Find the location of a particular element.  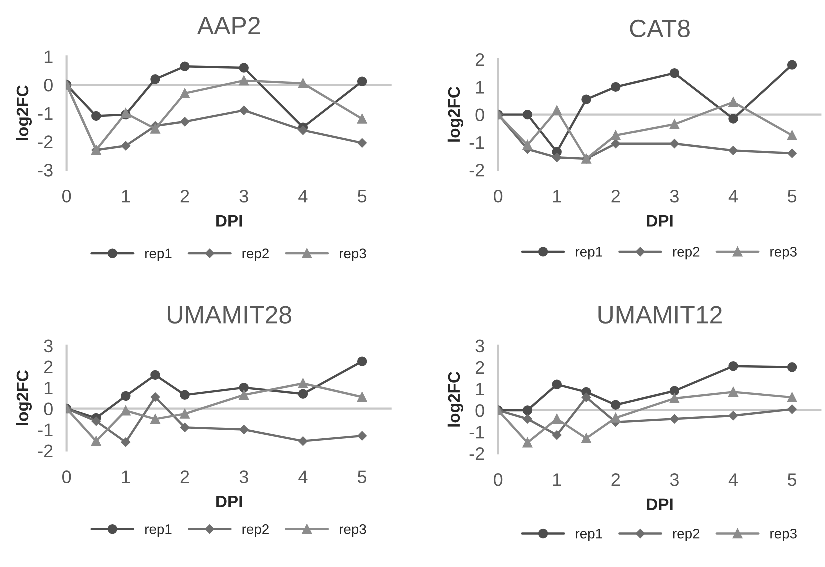

y-tick-label: -3 is located at coordinates (45, 170).